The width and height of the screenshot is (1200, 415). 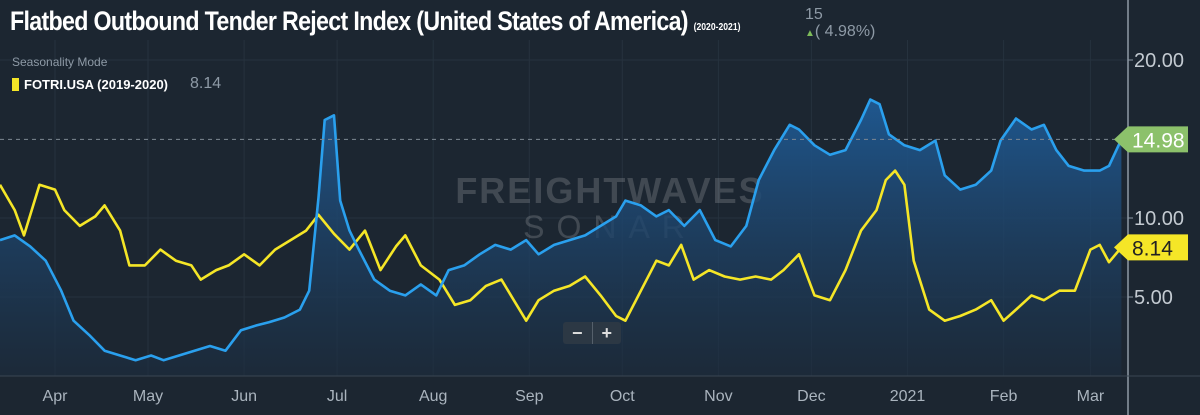 I want to click on arrow-up-icon: ▲, so click(x=810, y=33).